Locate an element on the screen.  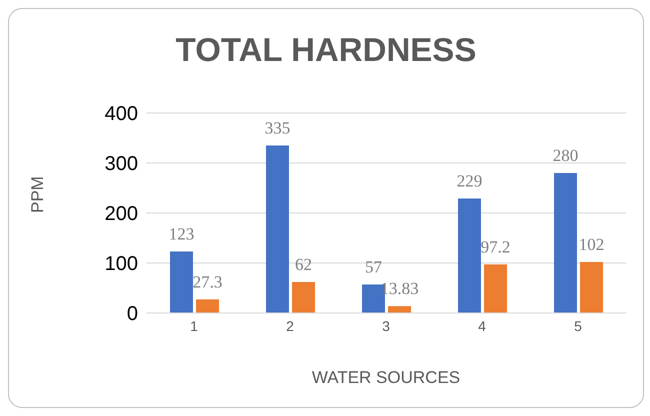
y-tick-label: 100 is located at coordinates (121, 264).